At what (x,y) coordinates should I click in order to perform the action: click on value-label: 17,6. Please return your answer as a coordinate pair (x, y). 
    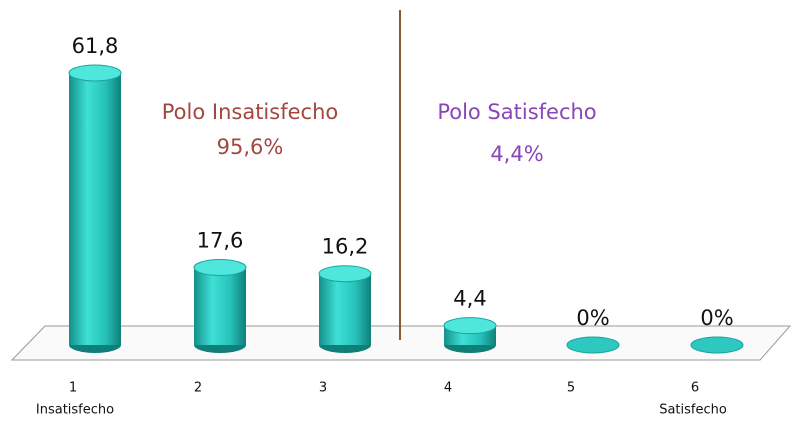
    Looking at the image, I should click on (220, 241).